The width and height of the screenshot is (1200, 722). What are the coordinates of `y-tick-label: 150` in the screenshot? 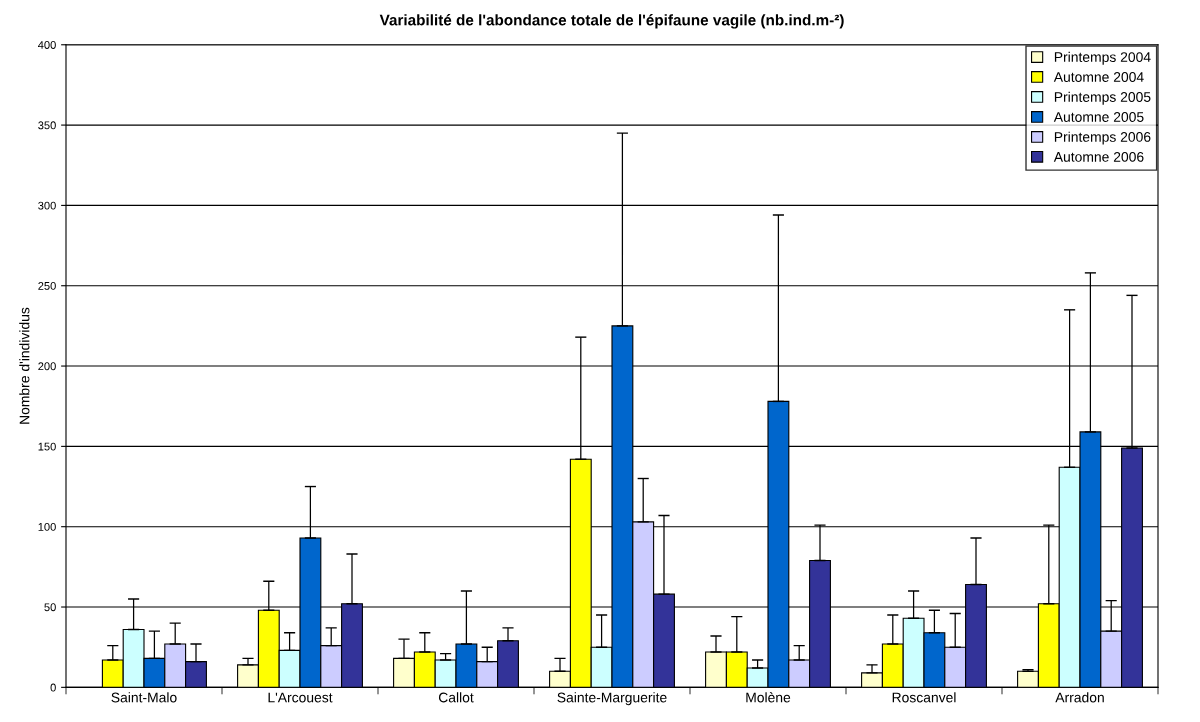 It's located at (47, 446).